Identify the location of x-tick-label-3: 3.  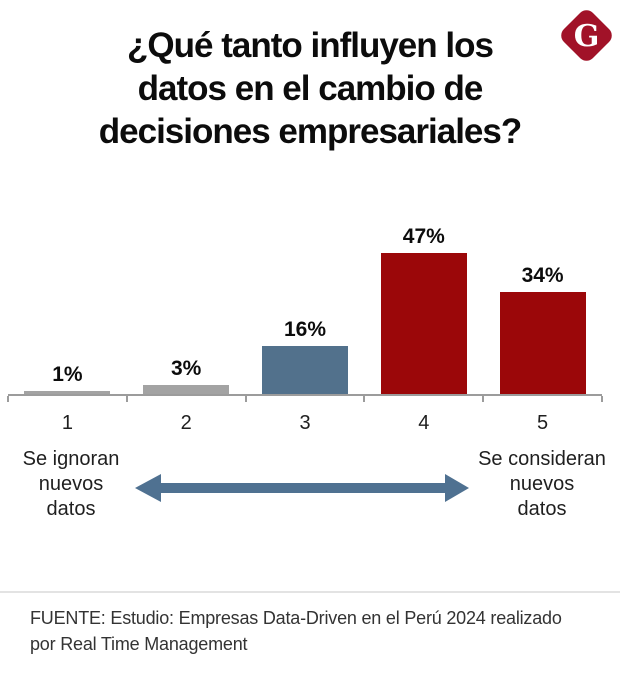
(305, 423).